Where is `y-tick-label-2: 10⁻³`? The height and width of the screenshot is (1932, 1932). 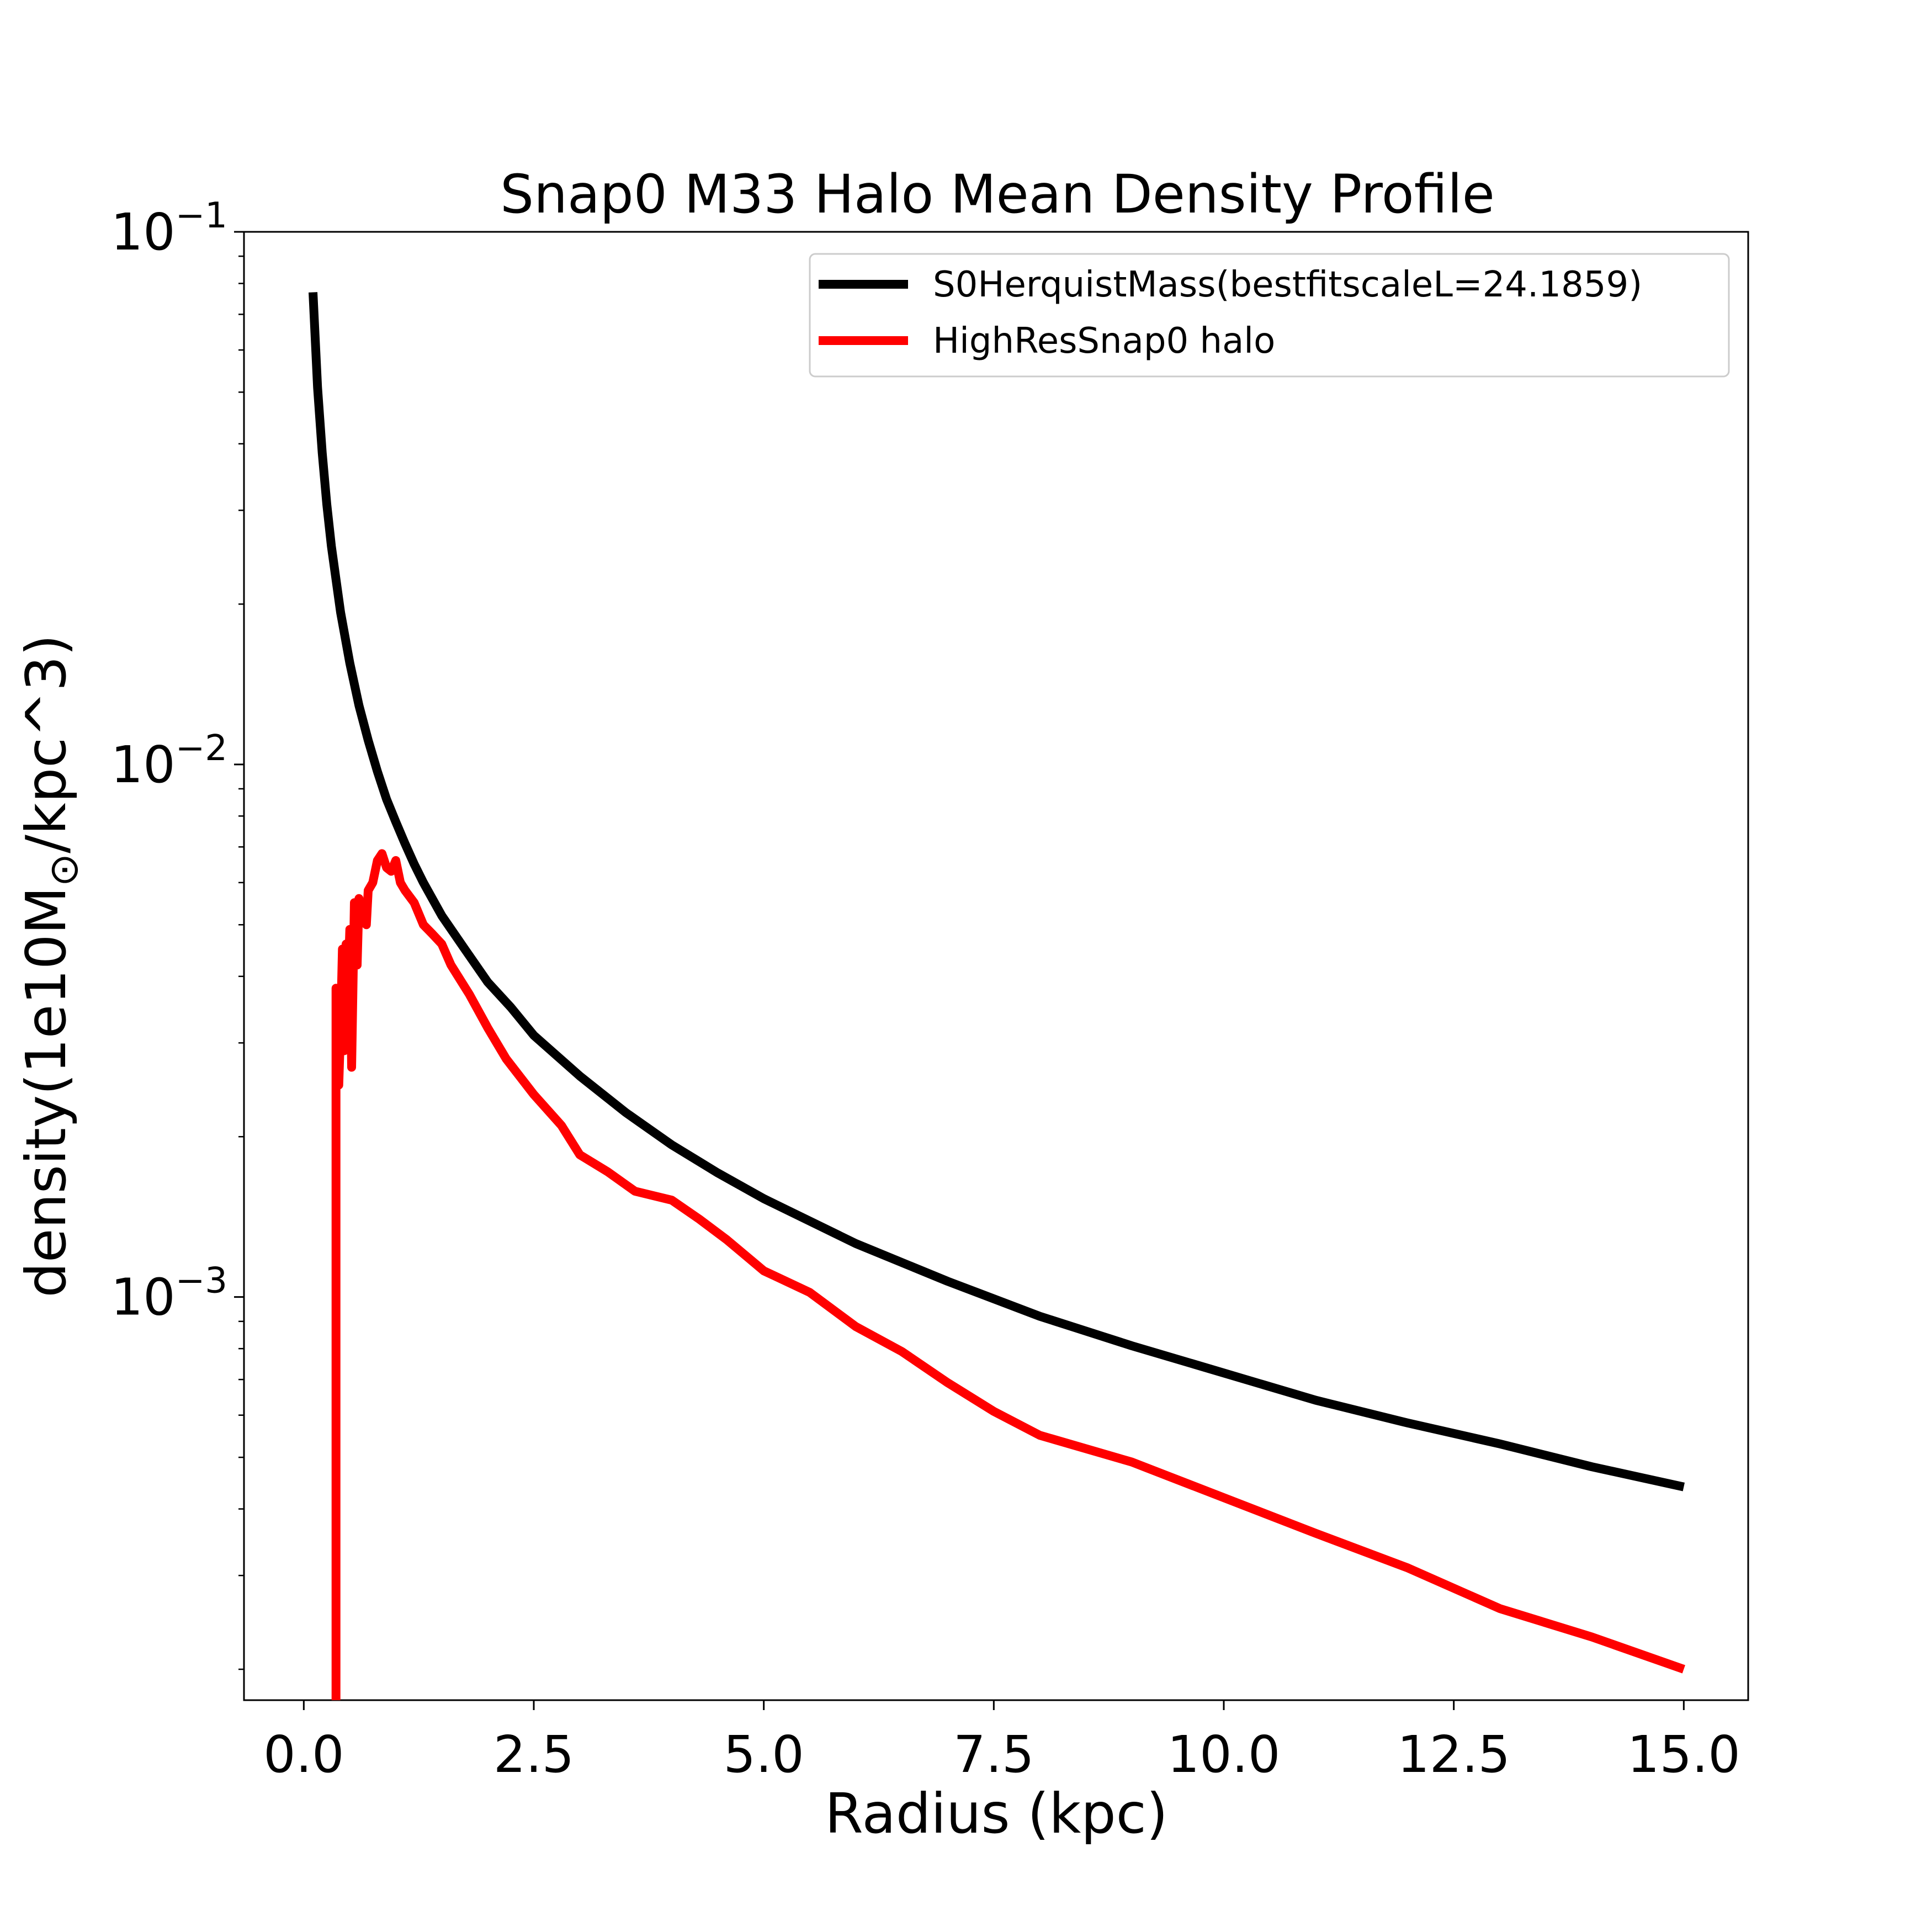 y-tick-label-2: 10⁻³ is located at coordinates (169, 1294).